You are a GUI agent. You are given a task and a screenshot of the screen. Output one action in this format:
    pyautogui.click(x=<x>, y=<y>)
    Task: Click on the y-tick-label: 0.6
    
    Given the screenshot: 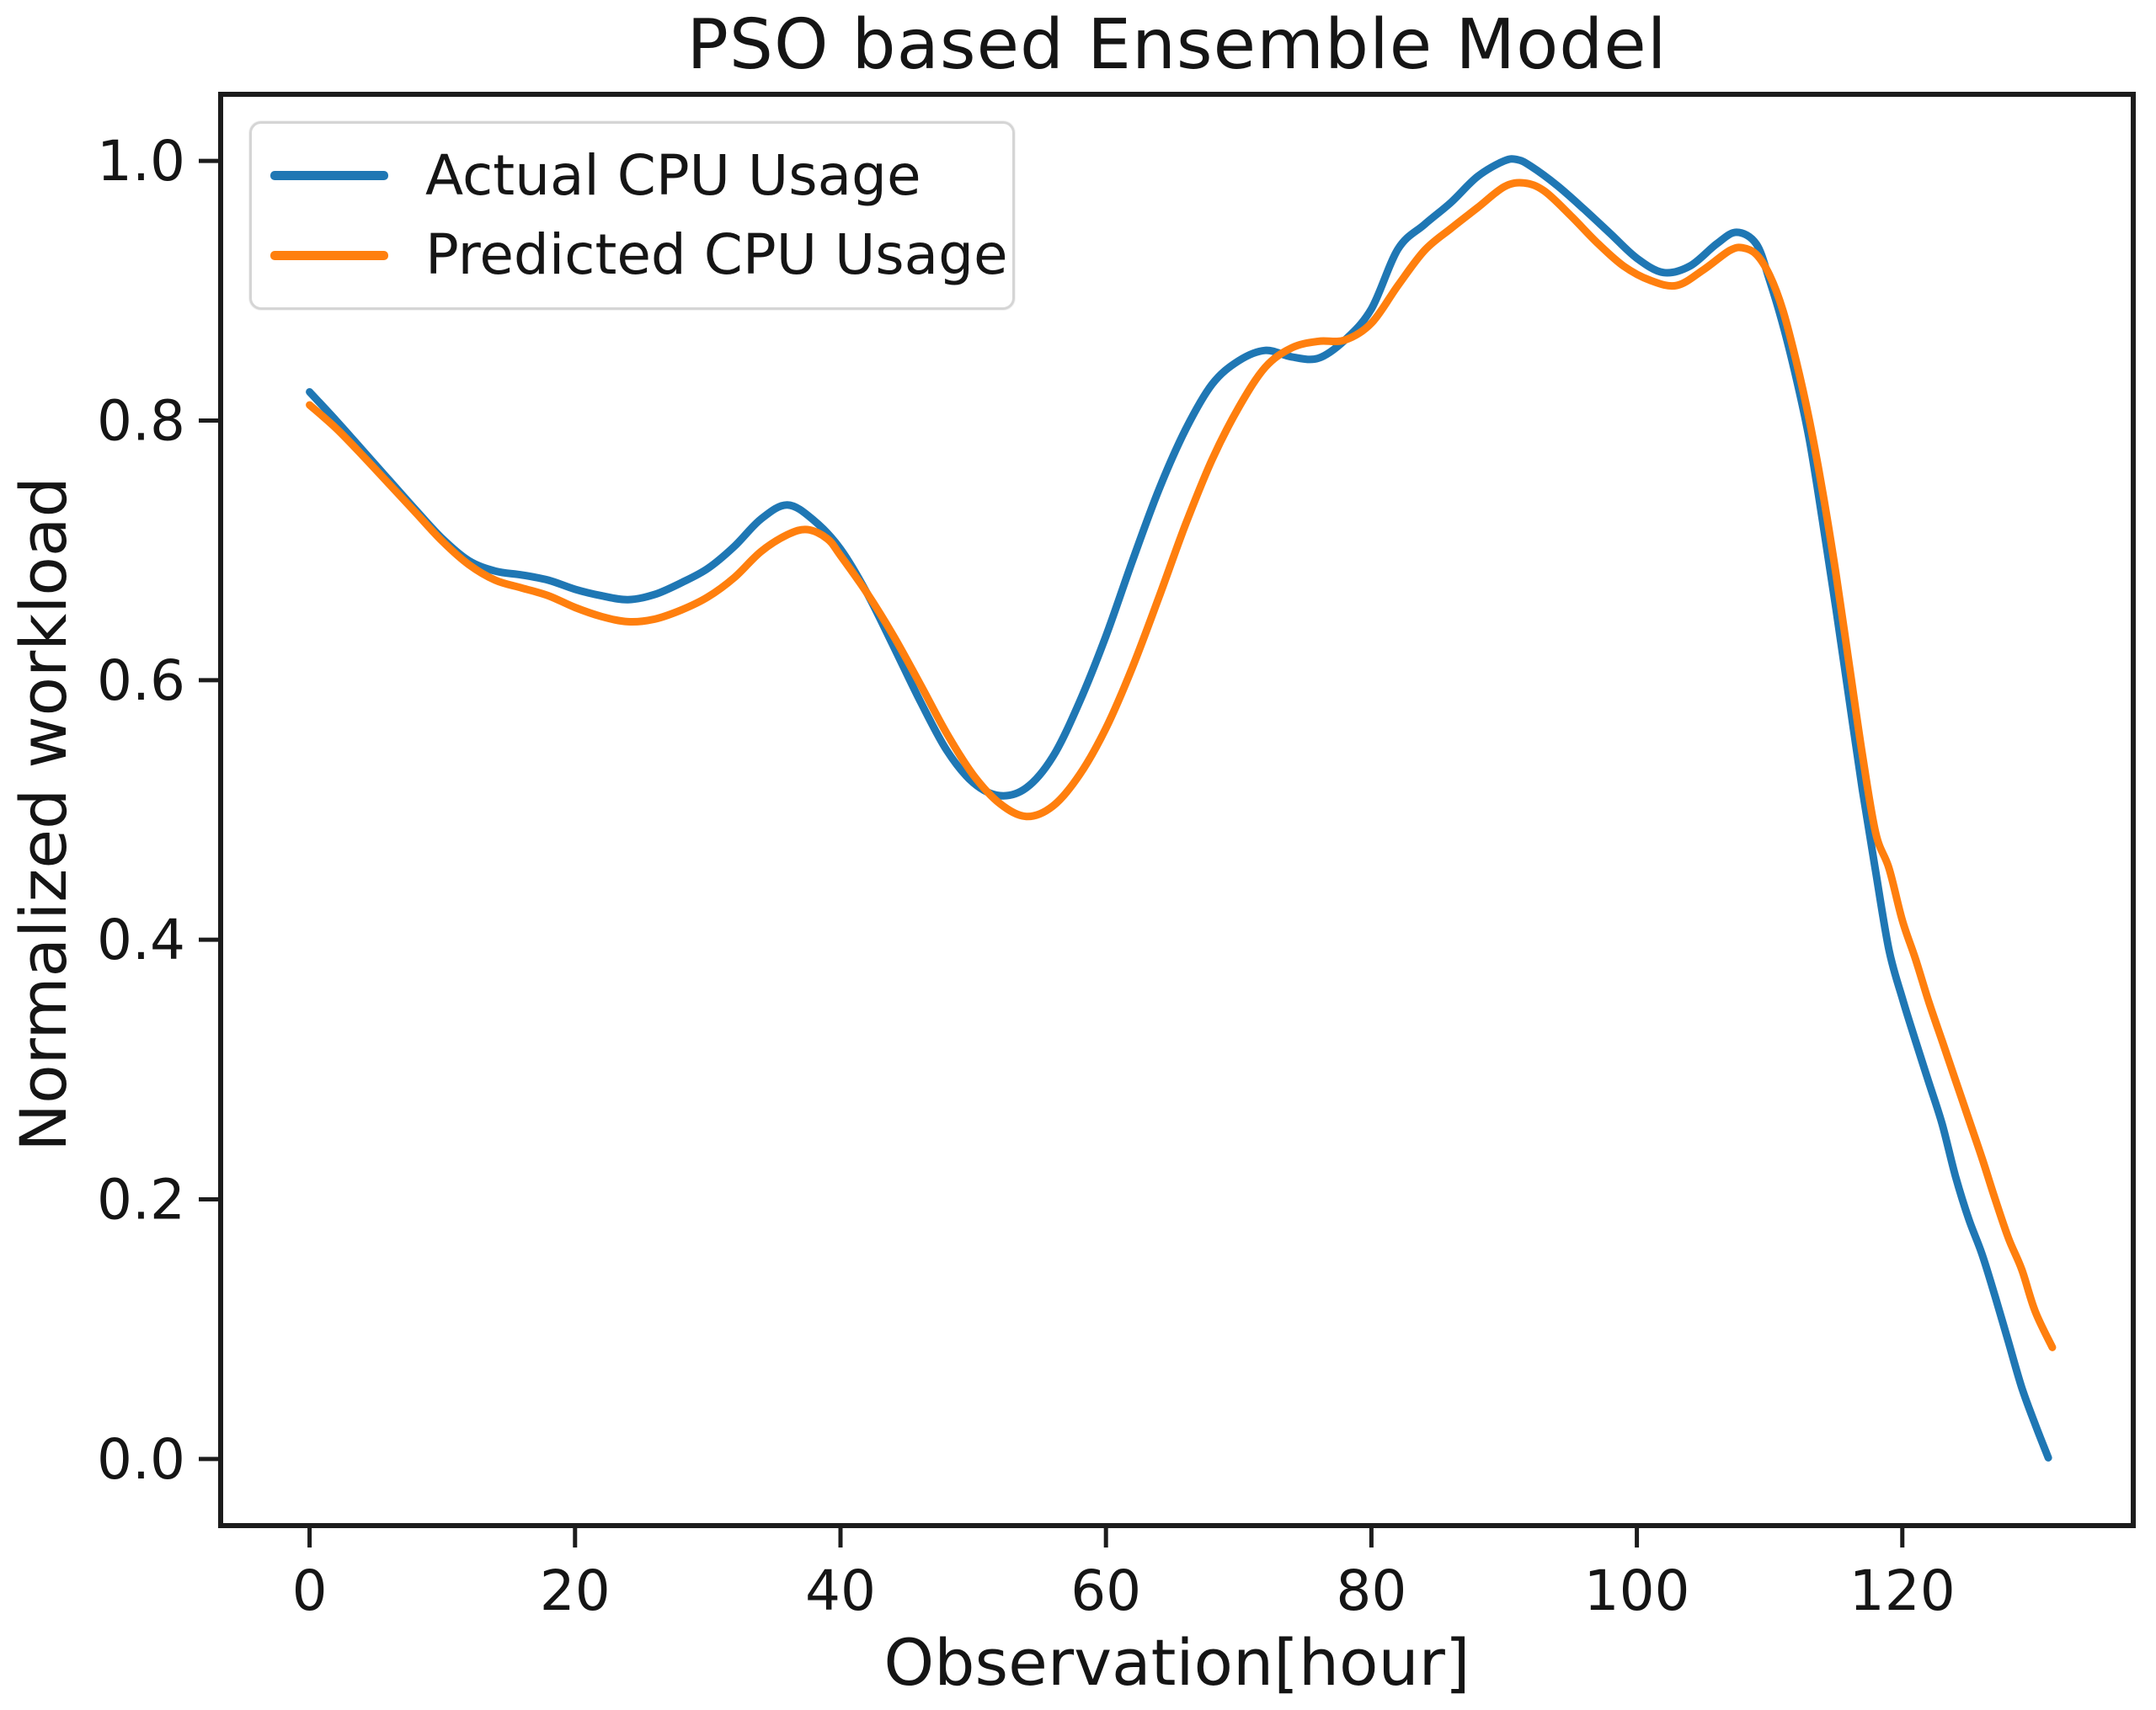 What is the action you would take?
    pyautogui.click(x=141, y=680)
    